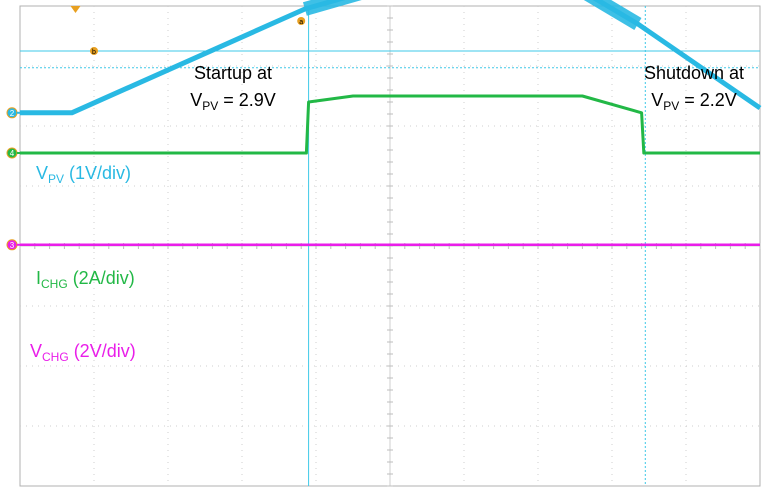  I want to click on vpv-sym: V, so click(42, 173).